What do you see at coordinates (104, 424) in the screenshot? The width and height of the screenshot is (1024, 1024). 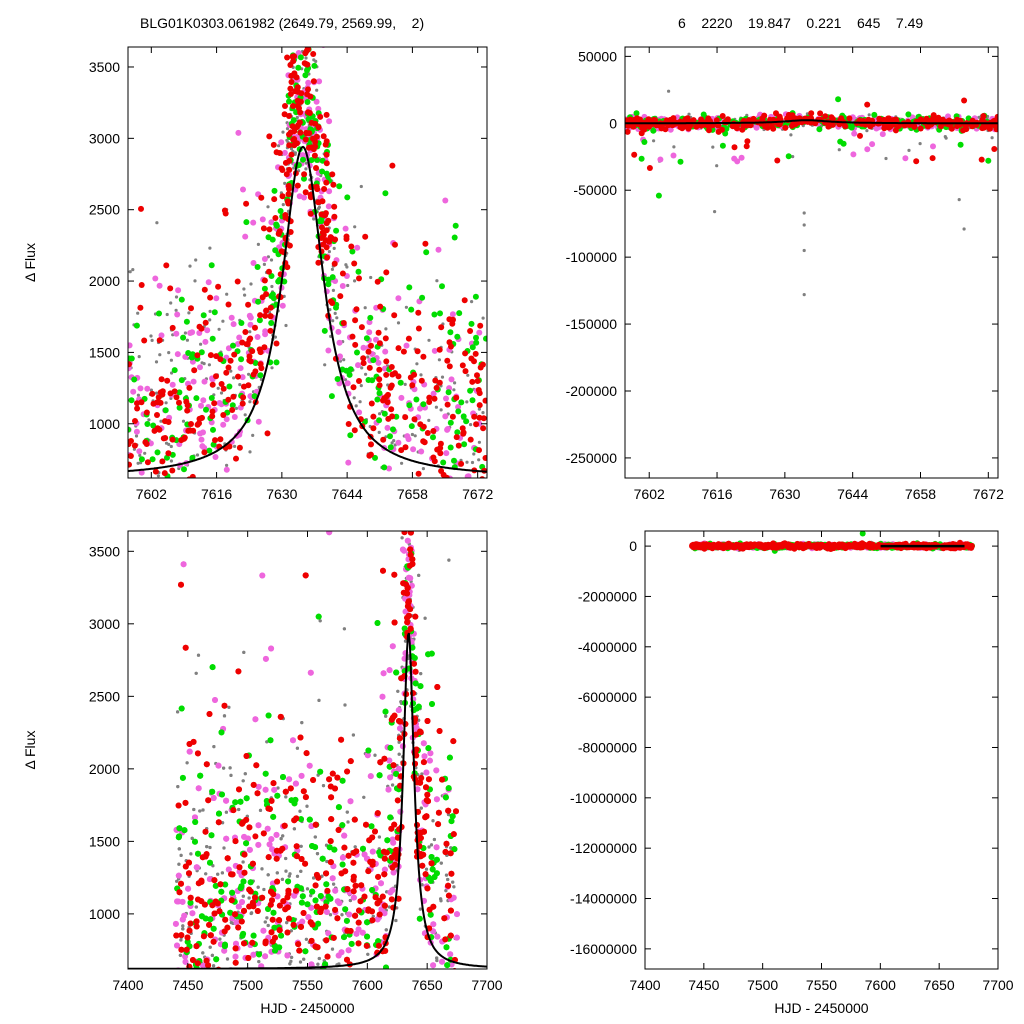 I see `y-tick-label: 1000` at bounding box center [104, 424].